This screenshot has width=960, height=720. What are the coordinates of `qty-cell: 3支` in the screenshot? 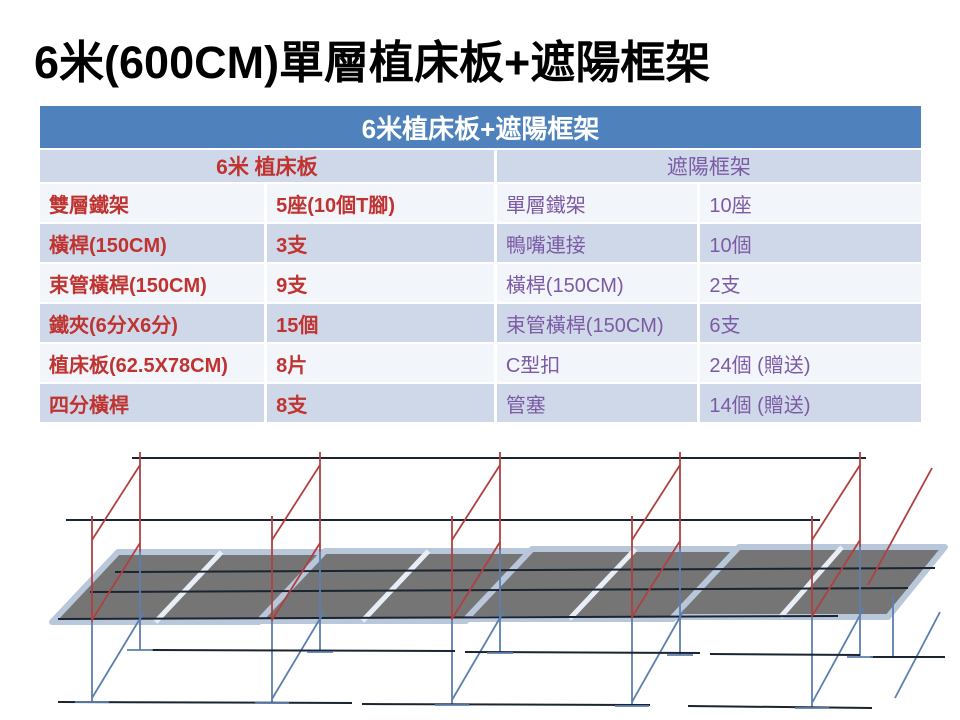 It's located at (380, 243).